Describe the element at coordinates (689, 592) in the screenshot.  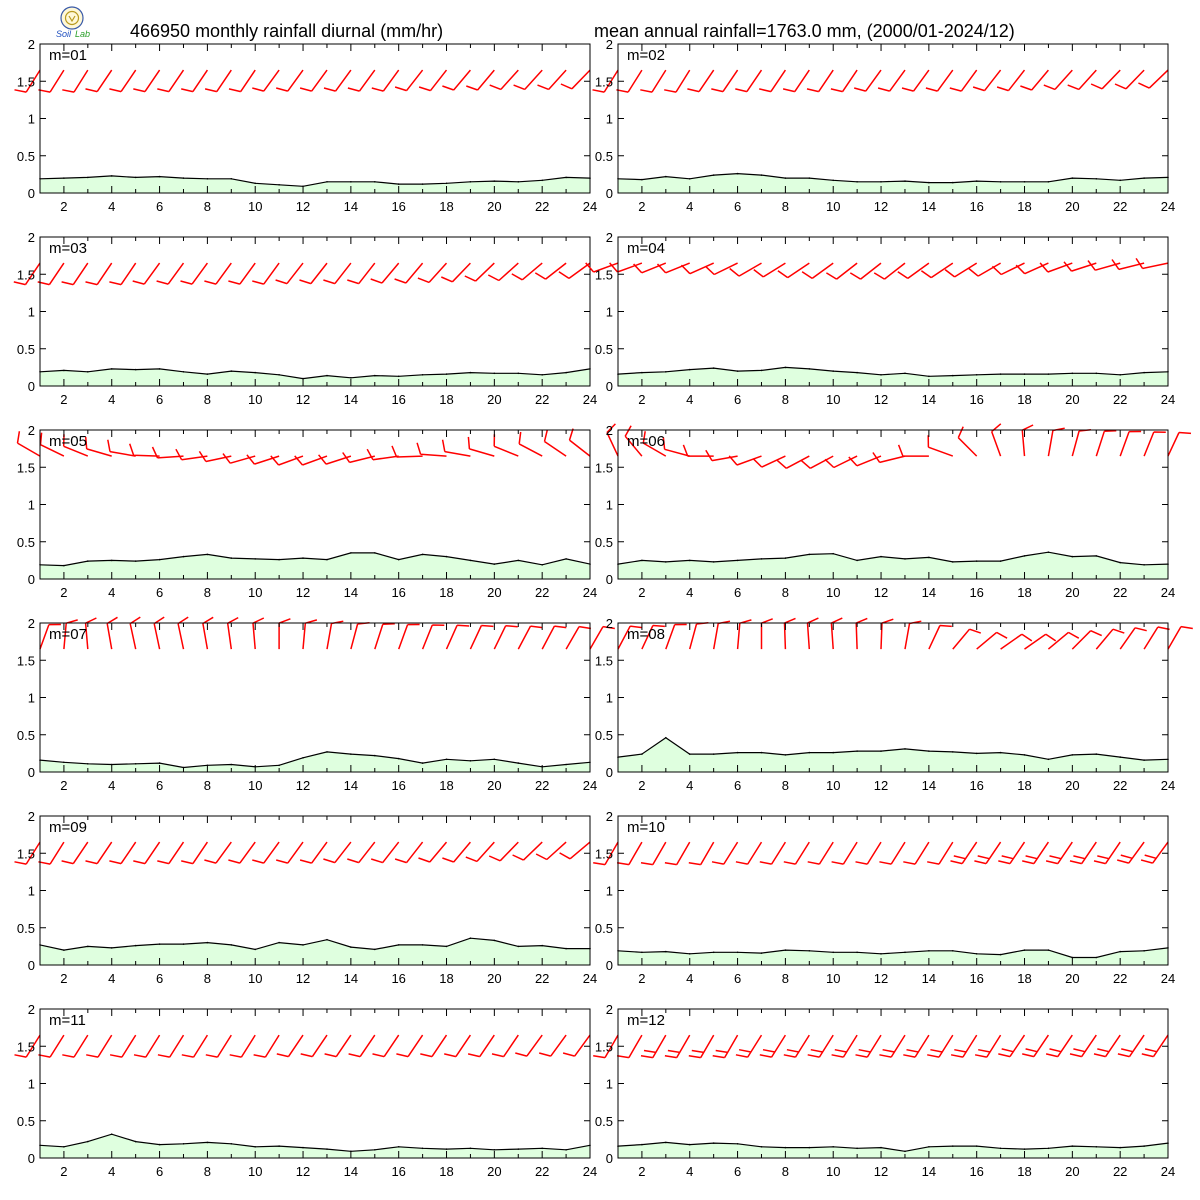
I see `x-tick-label: 4` at that location.